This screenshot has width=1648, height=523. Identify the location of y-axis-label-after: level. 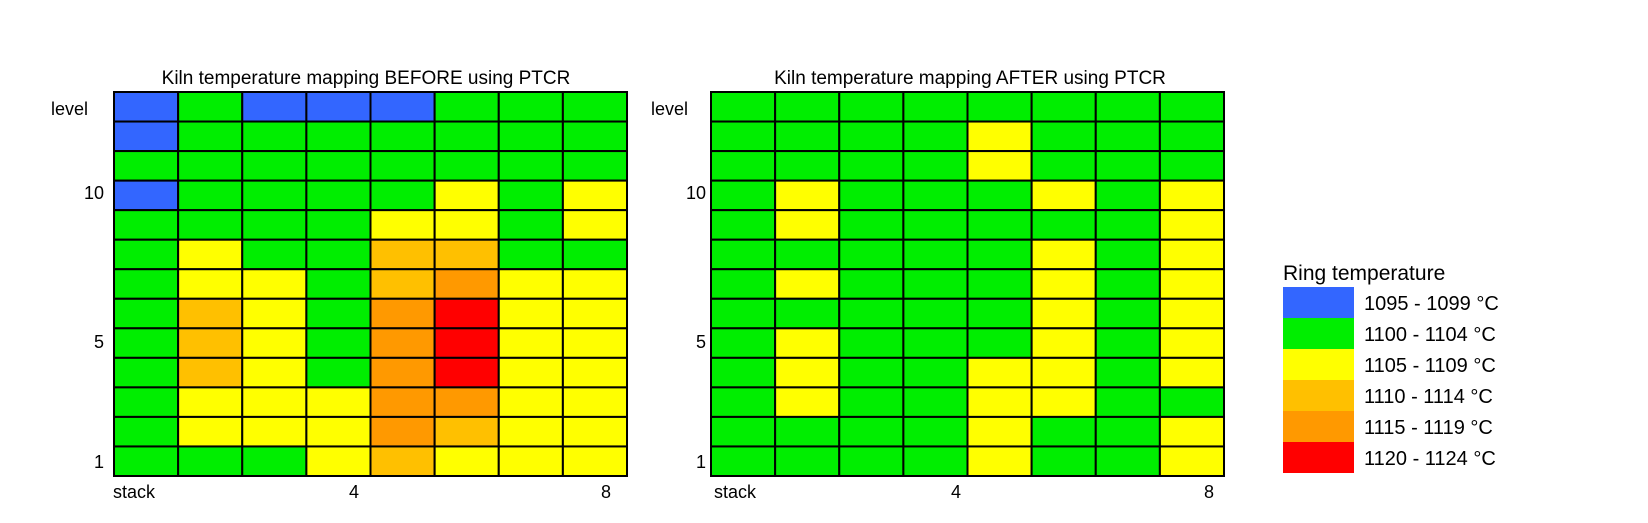
(669, 109).